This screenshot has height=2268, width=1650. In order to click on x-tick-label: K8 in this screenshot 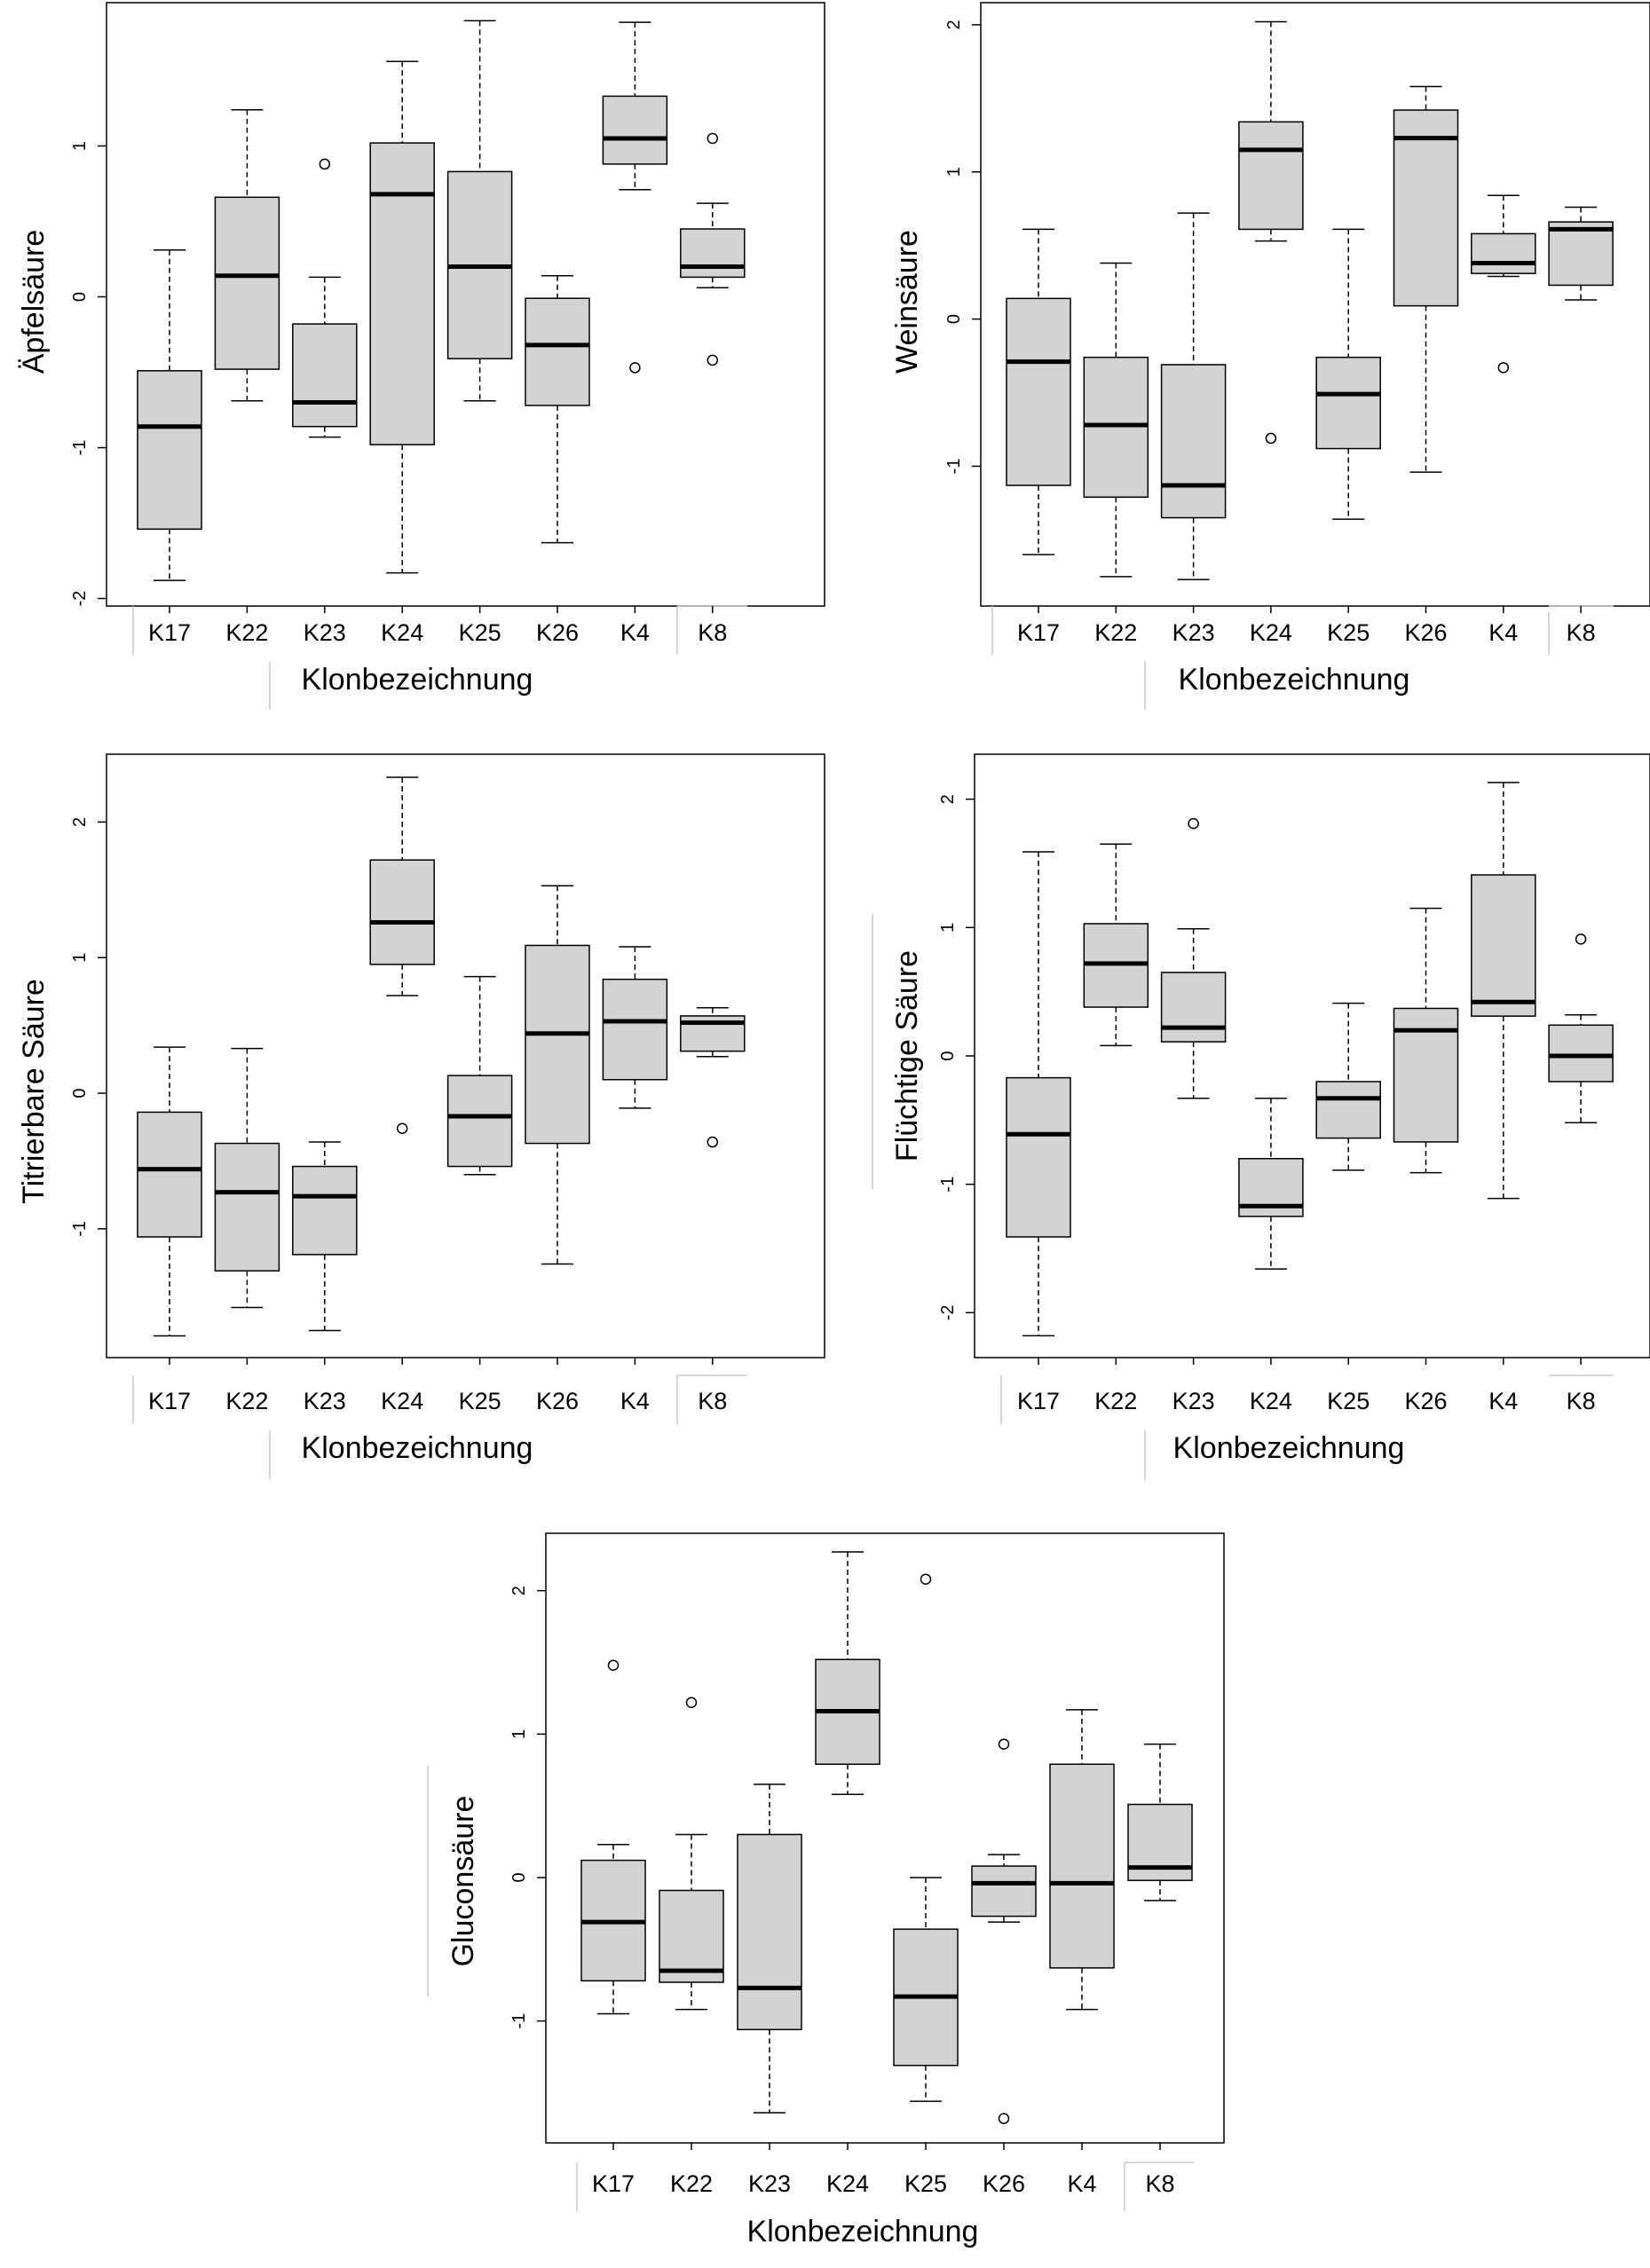, I will do `click(712, 1401)`.